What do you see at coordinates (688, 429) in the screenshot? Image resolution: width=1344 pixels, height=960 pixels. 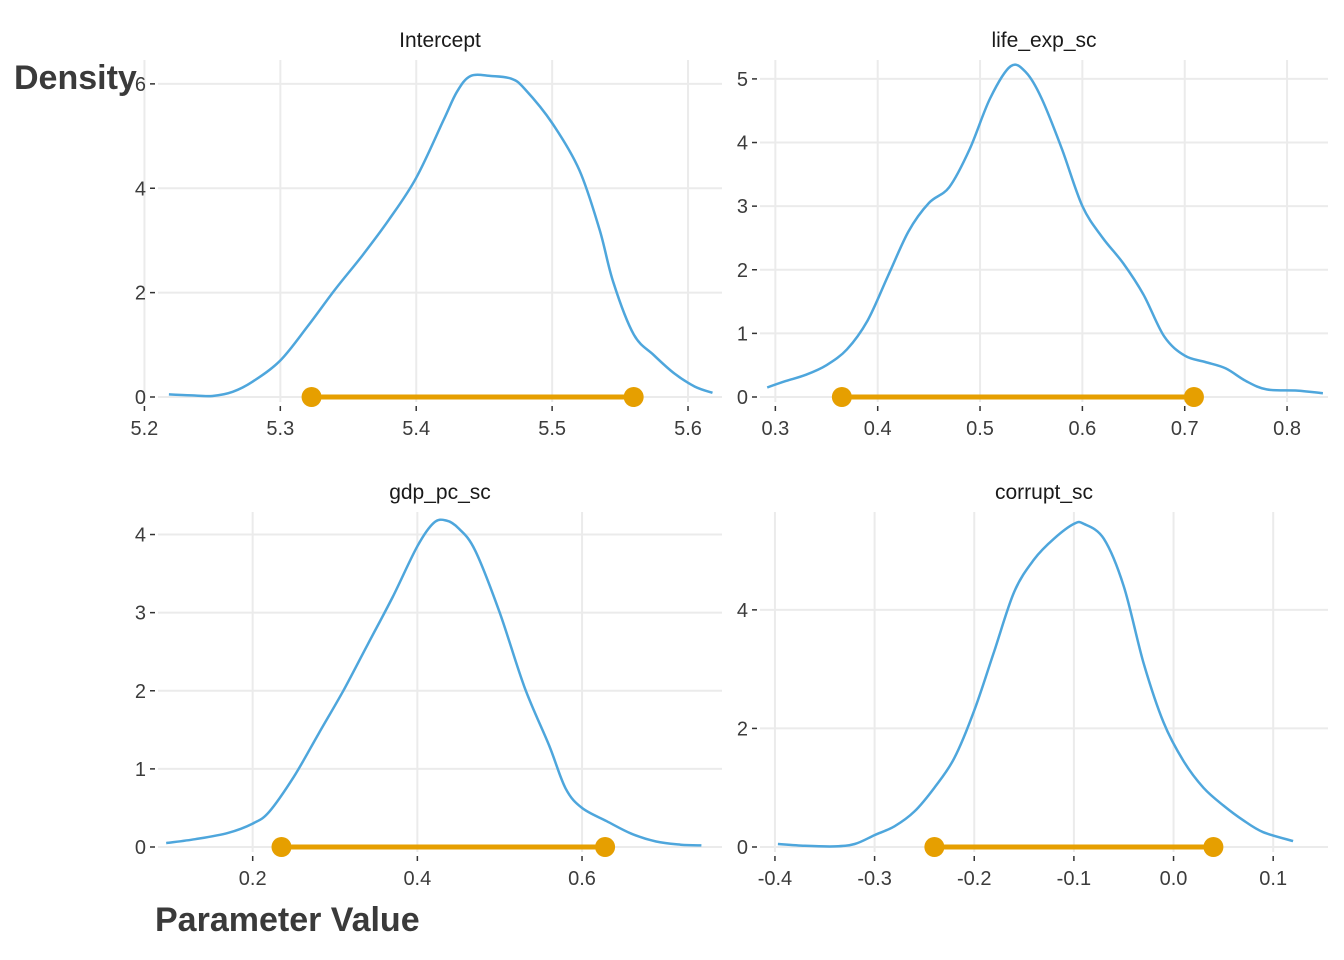 I see `x-tick-label: 5.6` at bounding box center [688, 429].